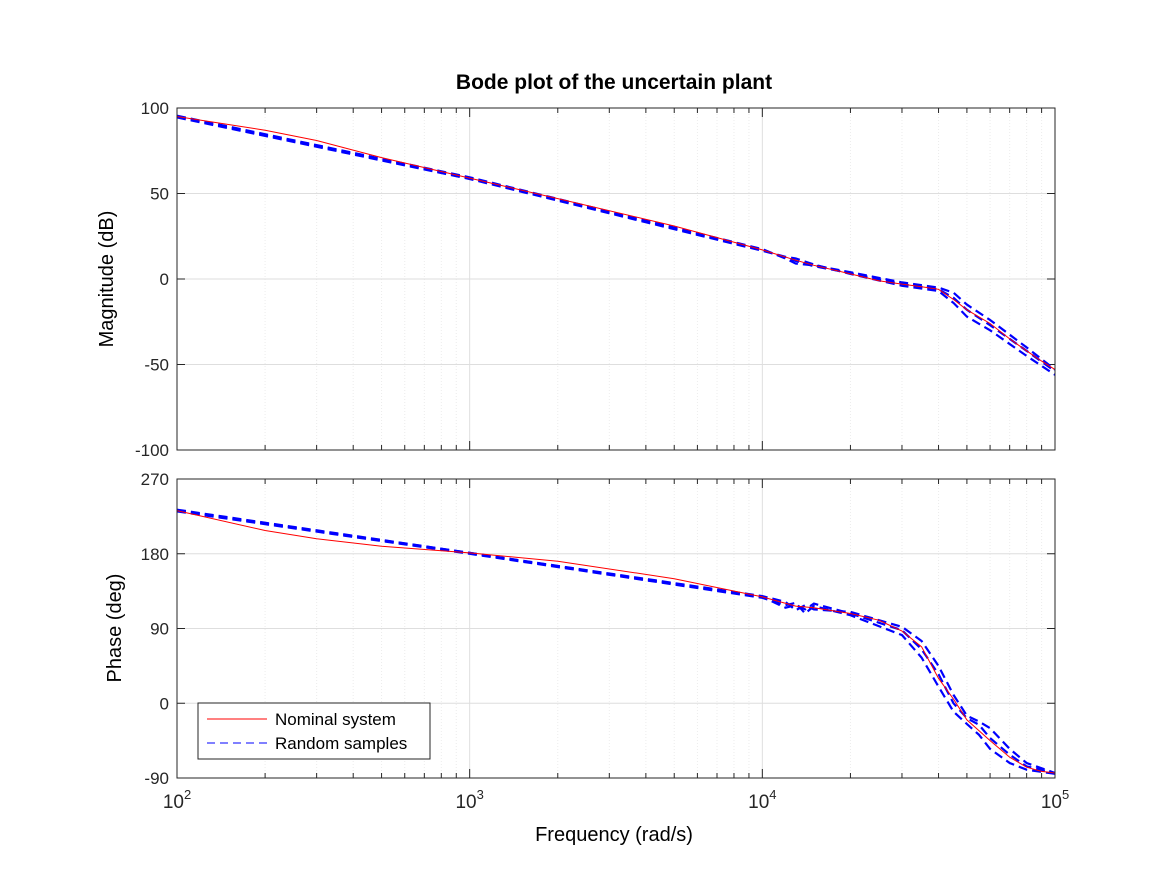 Image resolution: width=1167 pixels, height=875 pixels. What do you see at coordinates (155, 479) in the screenshot?
I see `phase-y-tick-label: 270` at bounding box center [155, 479].